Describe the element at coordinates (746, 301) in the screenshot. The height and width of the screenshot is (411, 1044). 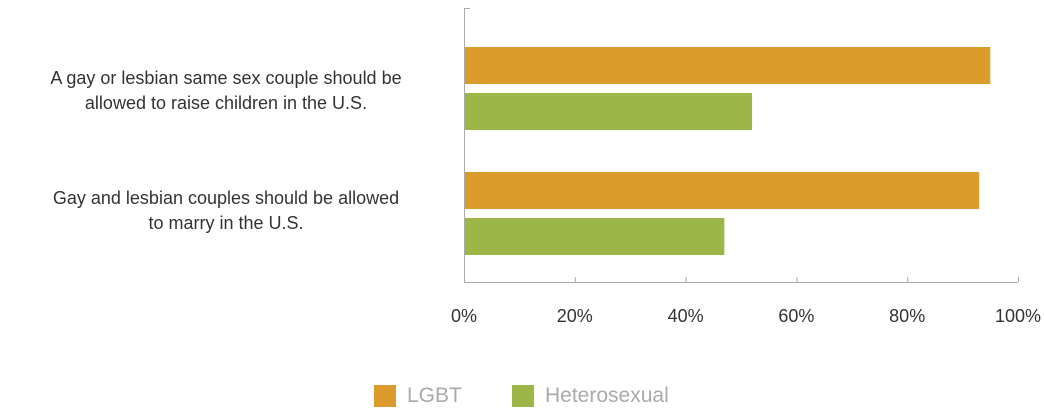
I see `x-axis-ticks: 0% 20% 40% 60% 80% 100%` at that location.